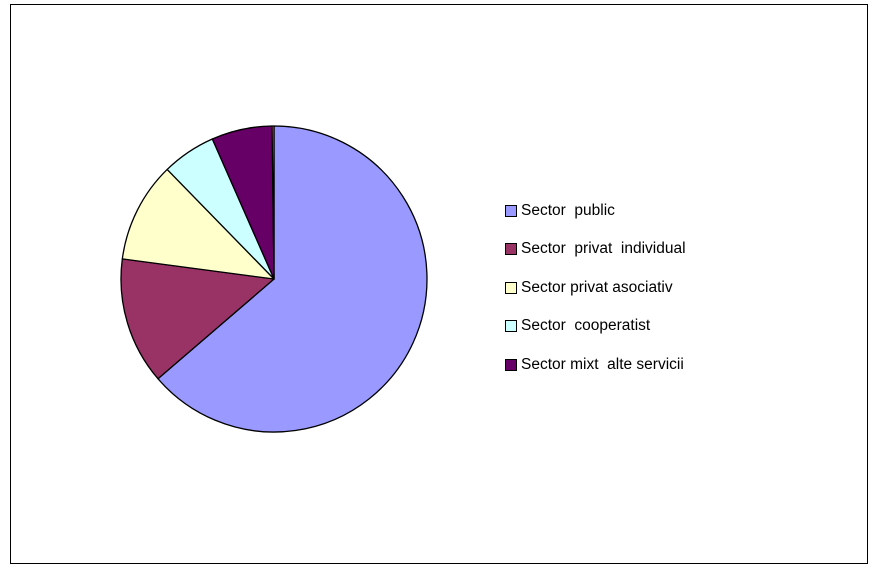  I want to click on legend-label: Sector public, so click(568, 210).